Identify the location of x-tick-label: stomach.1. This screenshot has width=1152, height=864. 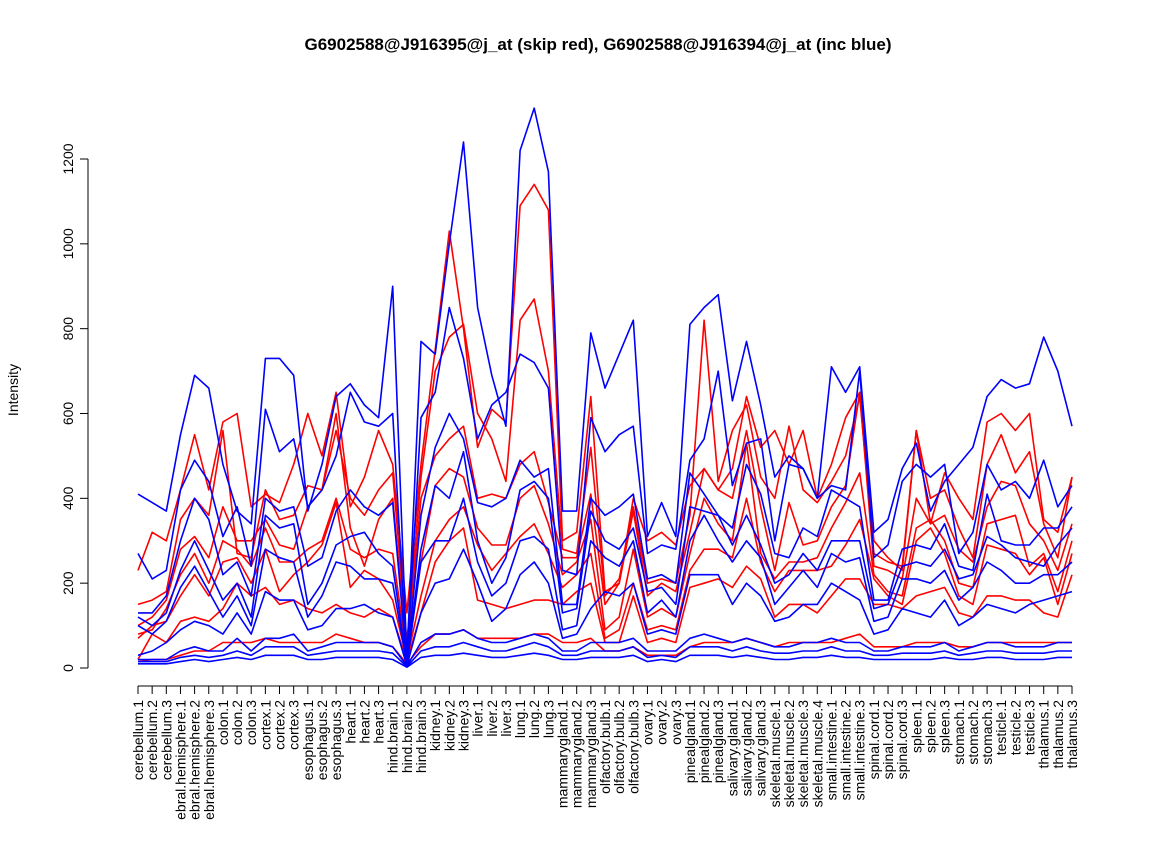
(959, 732).